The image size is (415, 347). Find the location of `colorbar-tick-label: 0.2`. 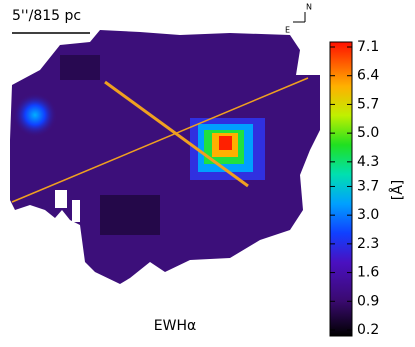

colorbar-tick-label: 0.2 is located at coordinates (368, 330).